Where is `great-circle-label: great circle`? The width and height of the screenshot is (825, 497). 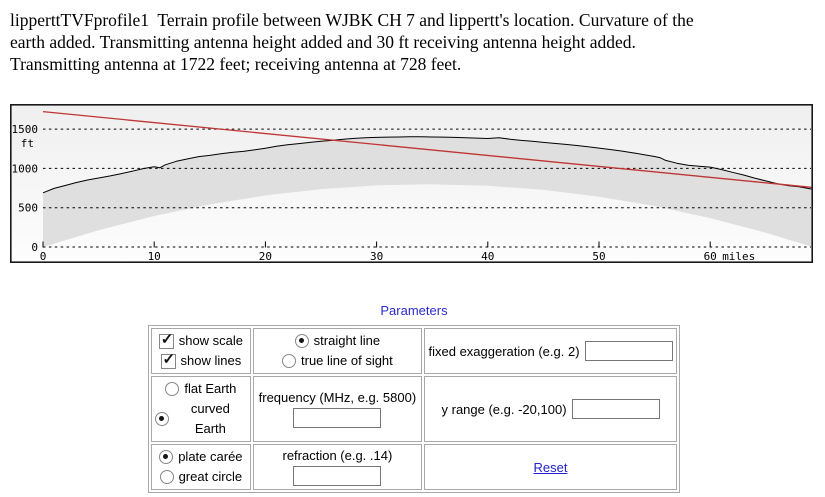 great-circle-label: great circle is located at coordinates (210, 476).